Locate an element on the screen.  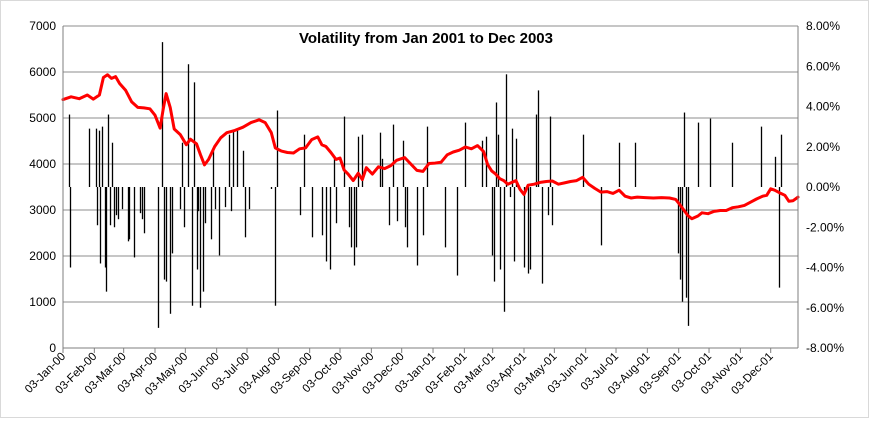
right-axis-tick-label: -4.00% is located at coordinates (825, 268).